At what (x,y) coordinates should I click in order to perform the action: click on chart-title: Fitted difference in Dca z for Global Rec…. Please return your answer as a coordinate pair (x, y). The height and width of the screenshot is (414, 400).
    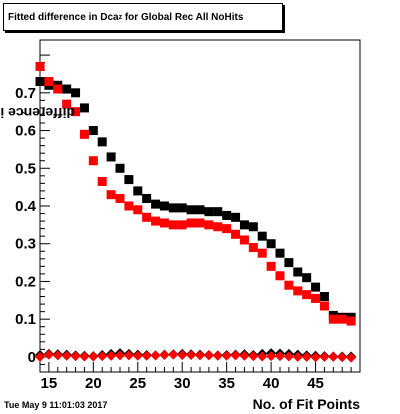
    Looking at the image, I should click on (143, 17).